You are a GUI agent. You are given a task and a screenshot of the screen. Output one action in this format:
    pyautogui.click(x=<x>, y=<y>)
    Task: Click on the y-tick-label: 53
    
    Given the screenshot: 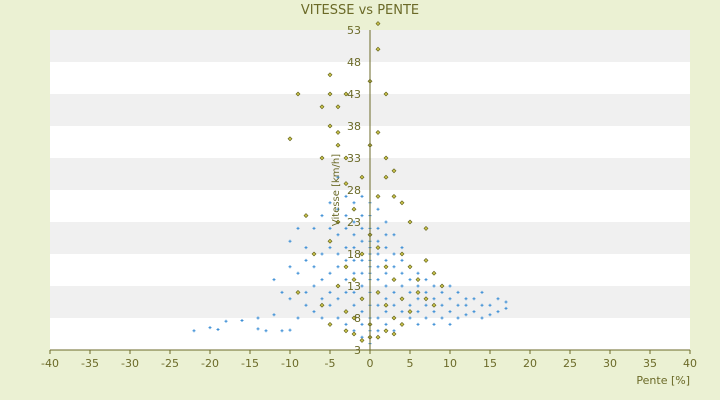 What is the action you would take?
    pyautogui.click(x=354, y=30)
    